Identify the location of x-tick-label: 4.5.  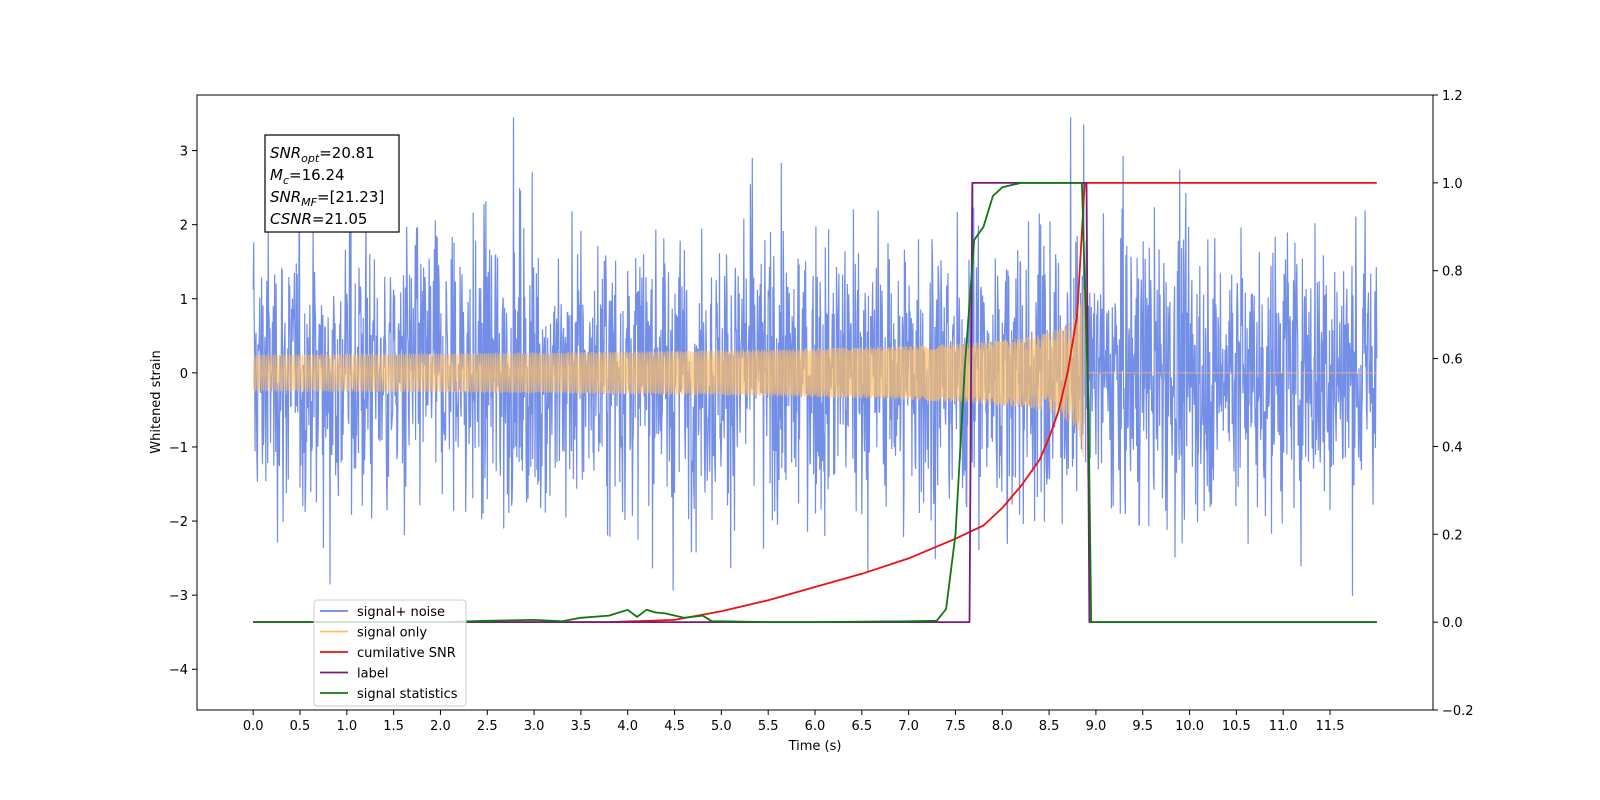
(674, 726).